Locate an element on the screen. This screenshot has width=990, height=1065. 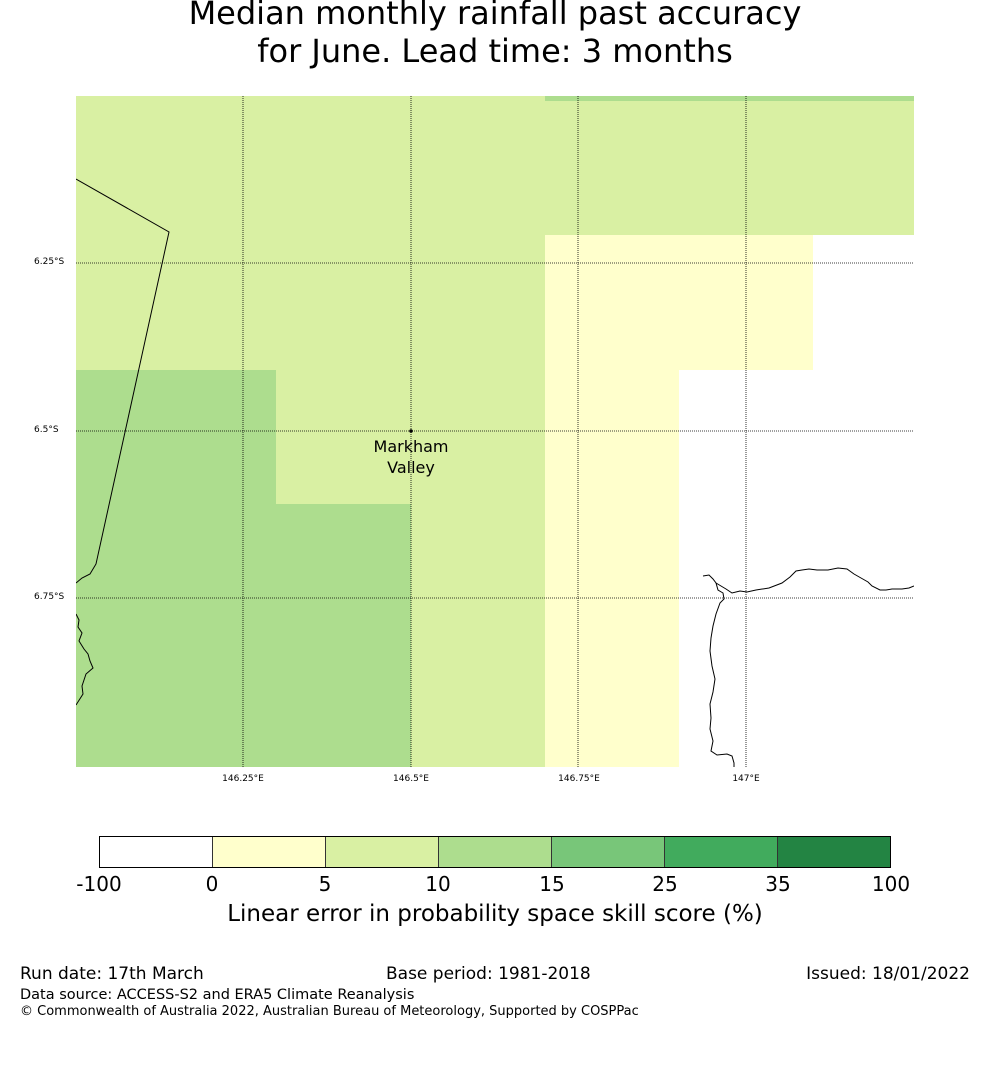
run-date: Run date: 17th March is located at coordinates (112, 974).